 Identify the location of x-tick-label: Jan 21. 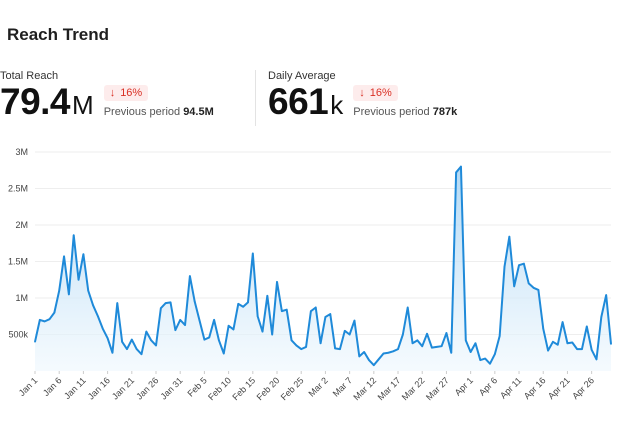
(123, 388).